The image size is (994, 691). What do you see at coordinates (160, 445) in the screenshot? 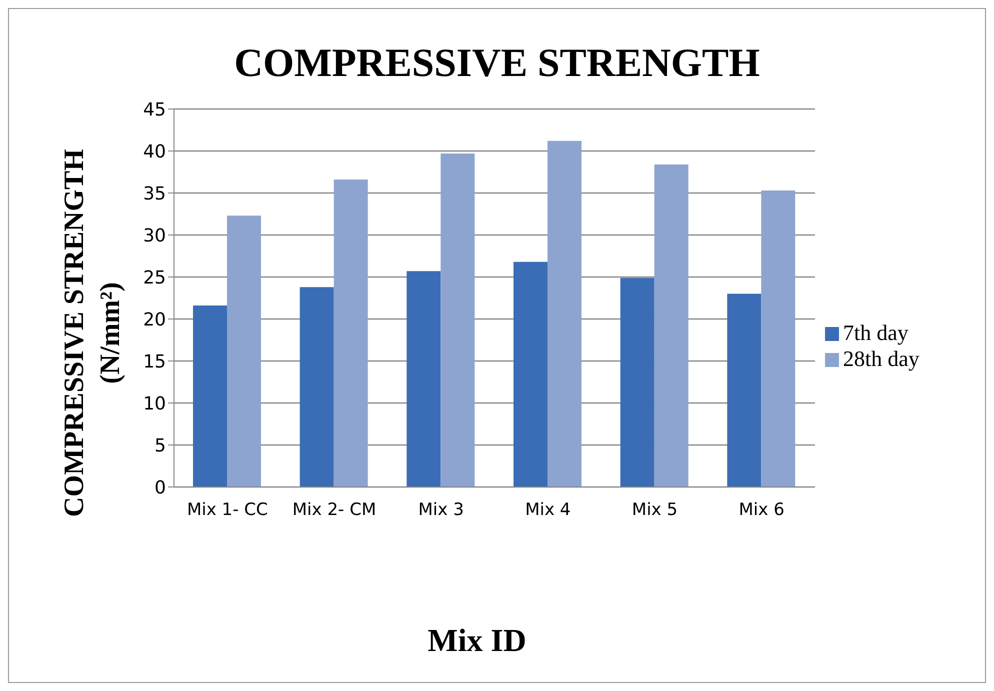
I see `y-tick-label: 5` at bounding box center [160, 445].